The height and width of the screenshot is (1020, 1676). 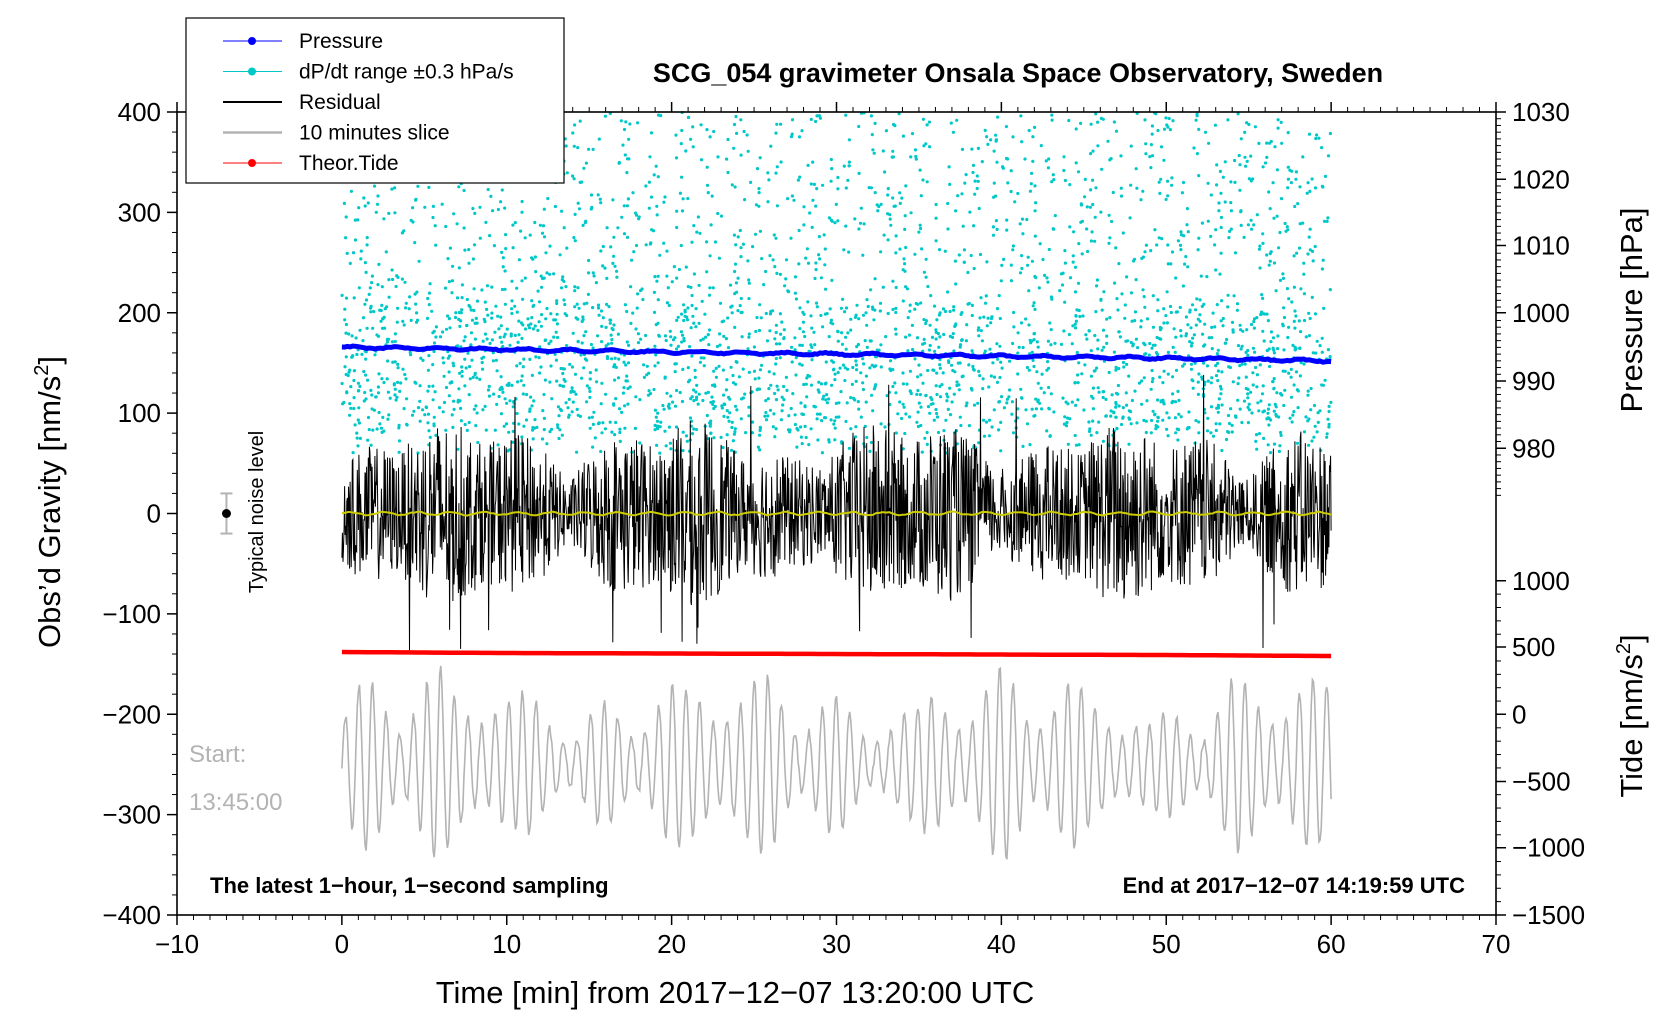 I want to click on y-tick-label-tide: −500, so click(x=1541, y=782).